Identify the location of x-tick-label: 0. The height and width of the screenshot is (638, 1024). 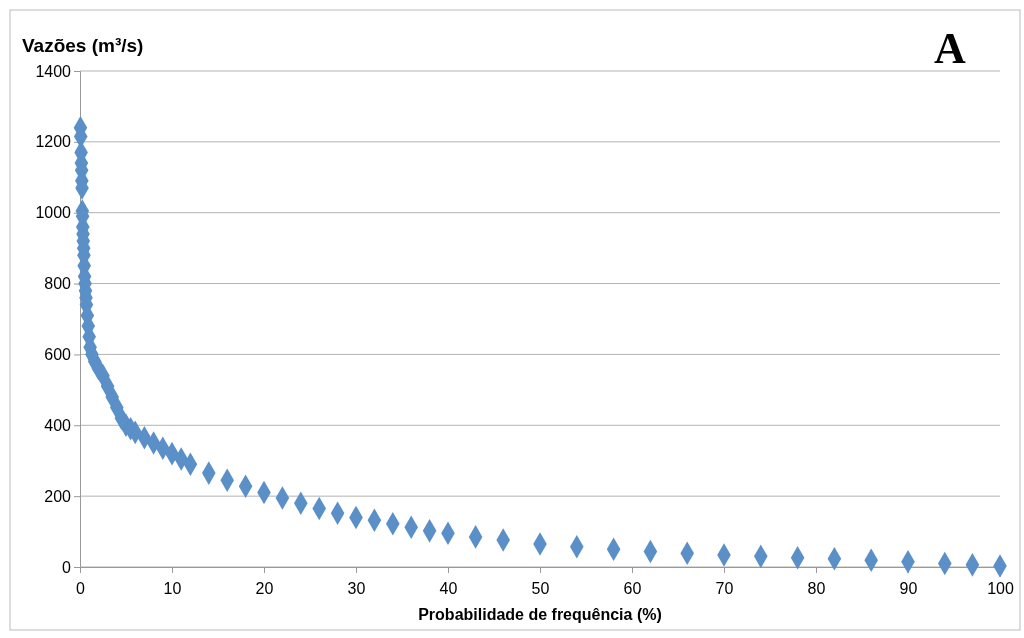
(81, 588).